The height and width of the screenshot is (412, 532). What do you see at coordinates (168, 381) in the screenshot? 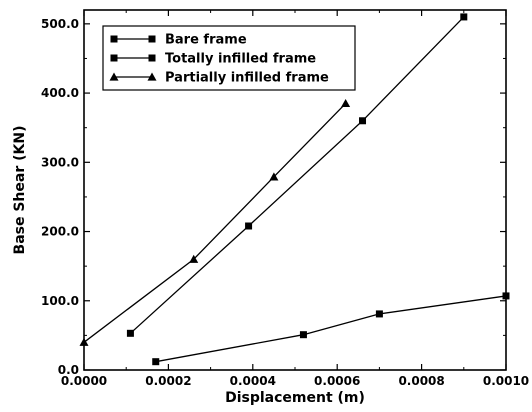
I see `x-tick-label: 0.0002` at bounding box center [168, 381].